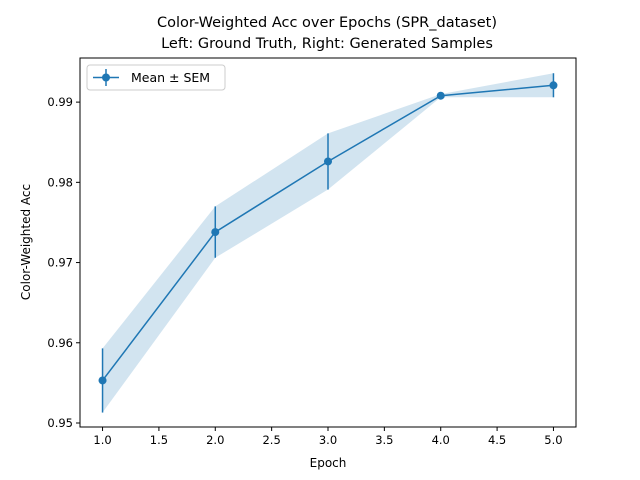 This screenshot has height=480, width=640. I want to click on y-tick-label: 0.95, so click(60, 423).